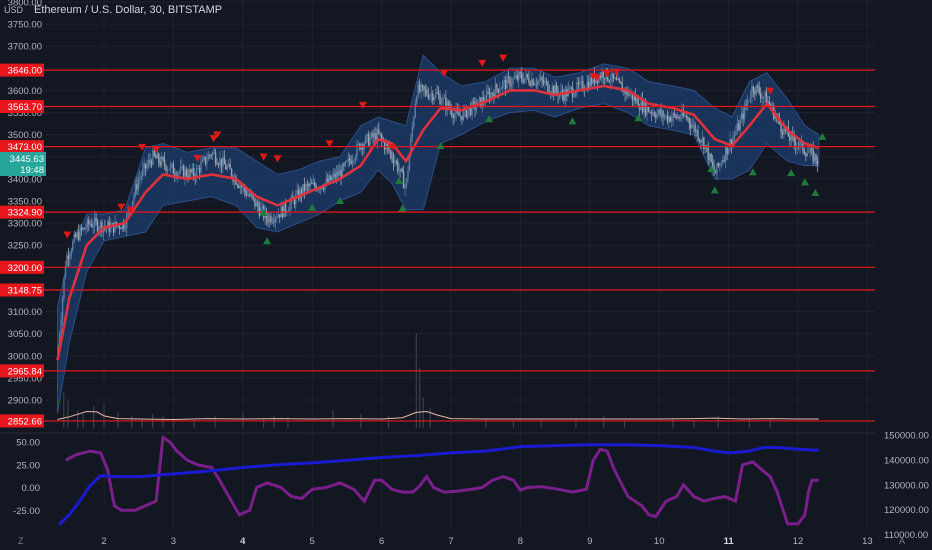  I want to click on buy-signal-marker, so click(822, 136).